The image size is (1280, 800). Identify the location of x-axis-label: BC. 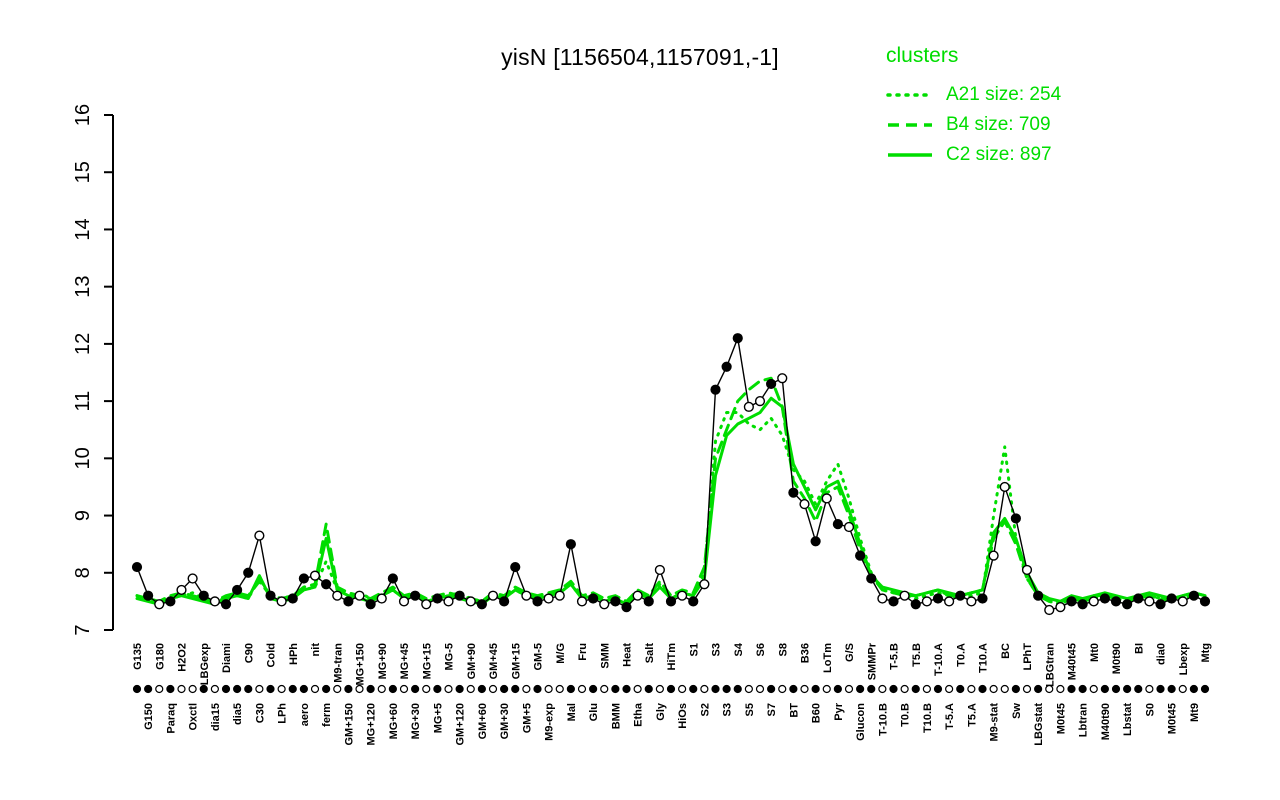
(1006, 651).